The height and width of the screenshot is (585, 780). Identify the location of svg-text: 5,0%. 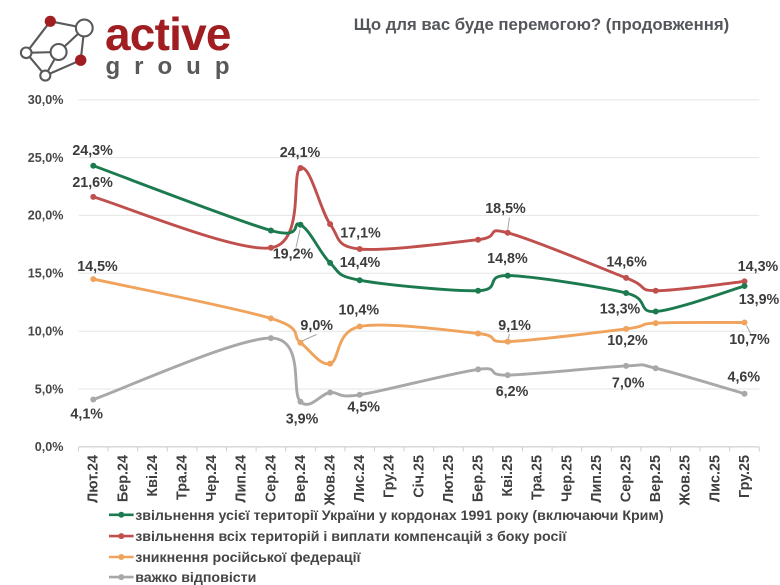
(49, 389).